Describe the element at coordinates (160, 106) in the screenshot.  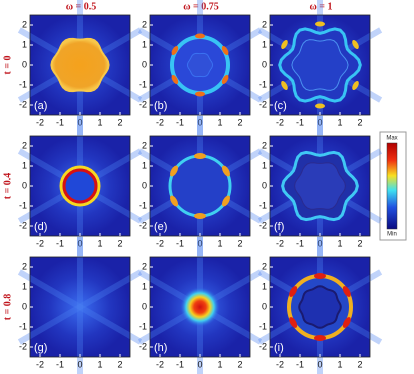
I see `panel-label: (b)` at that location.